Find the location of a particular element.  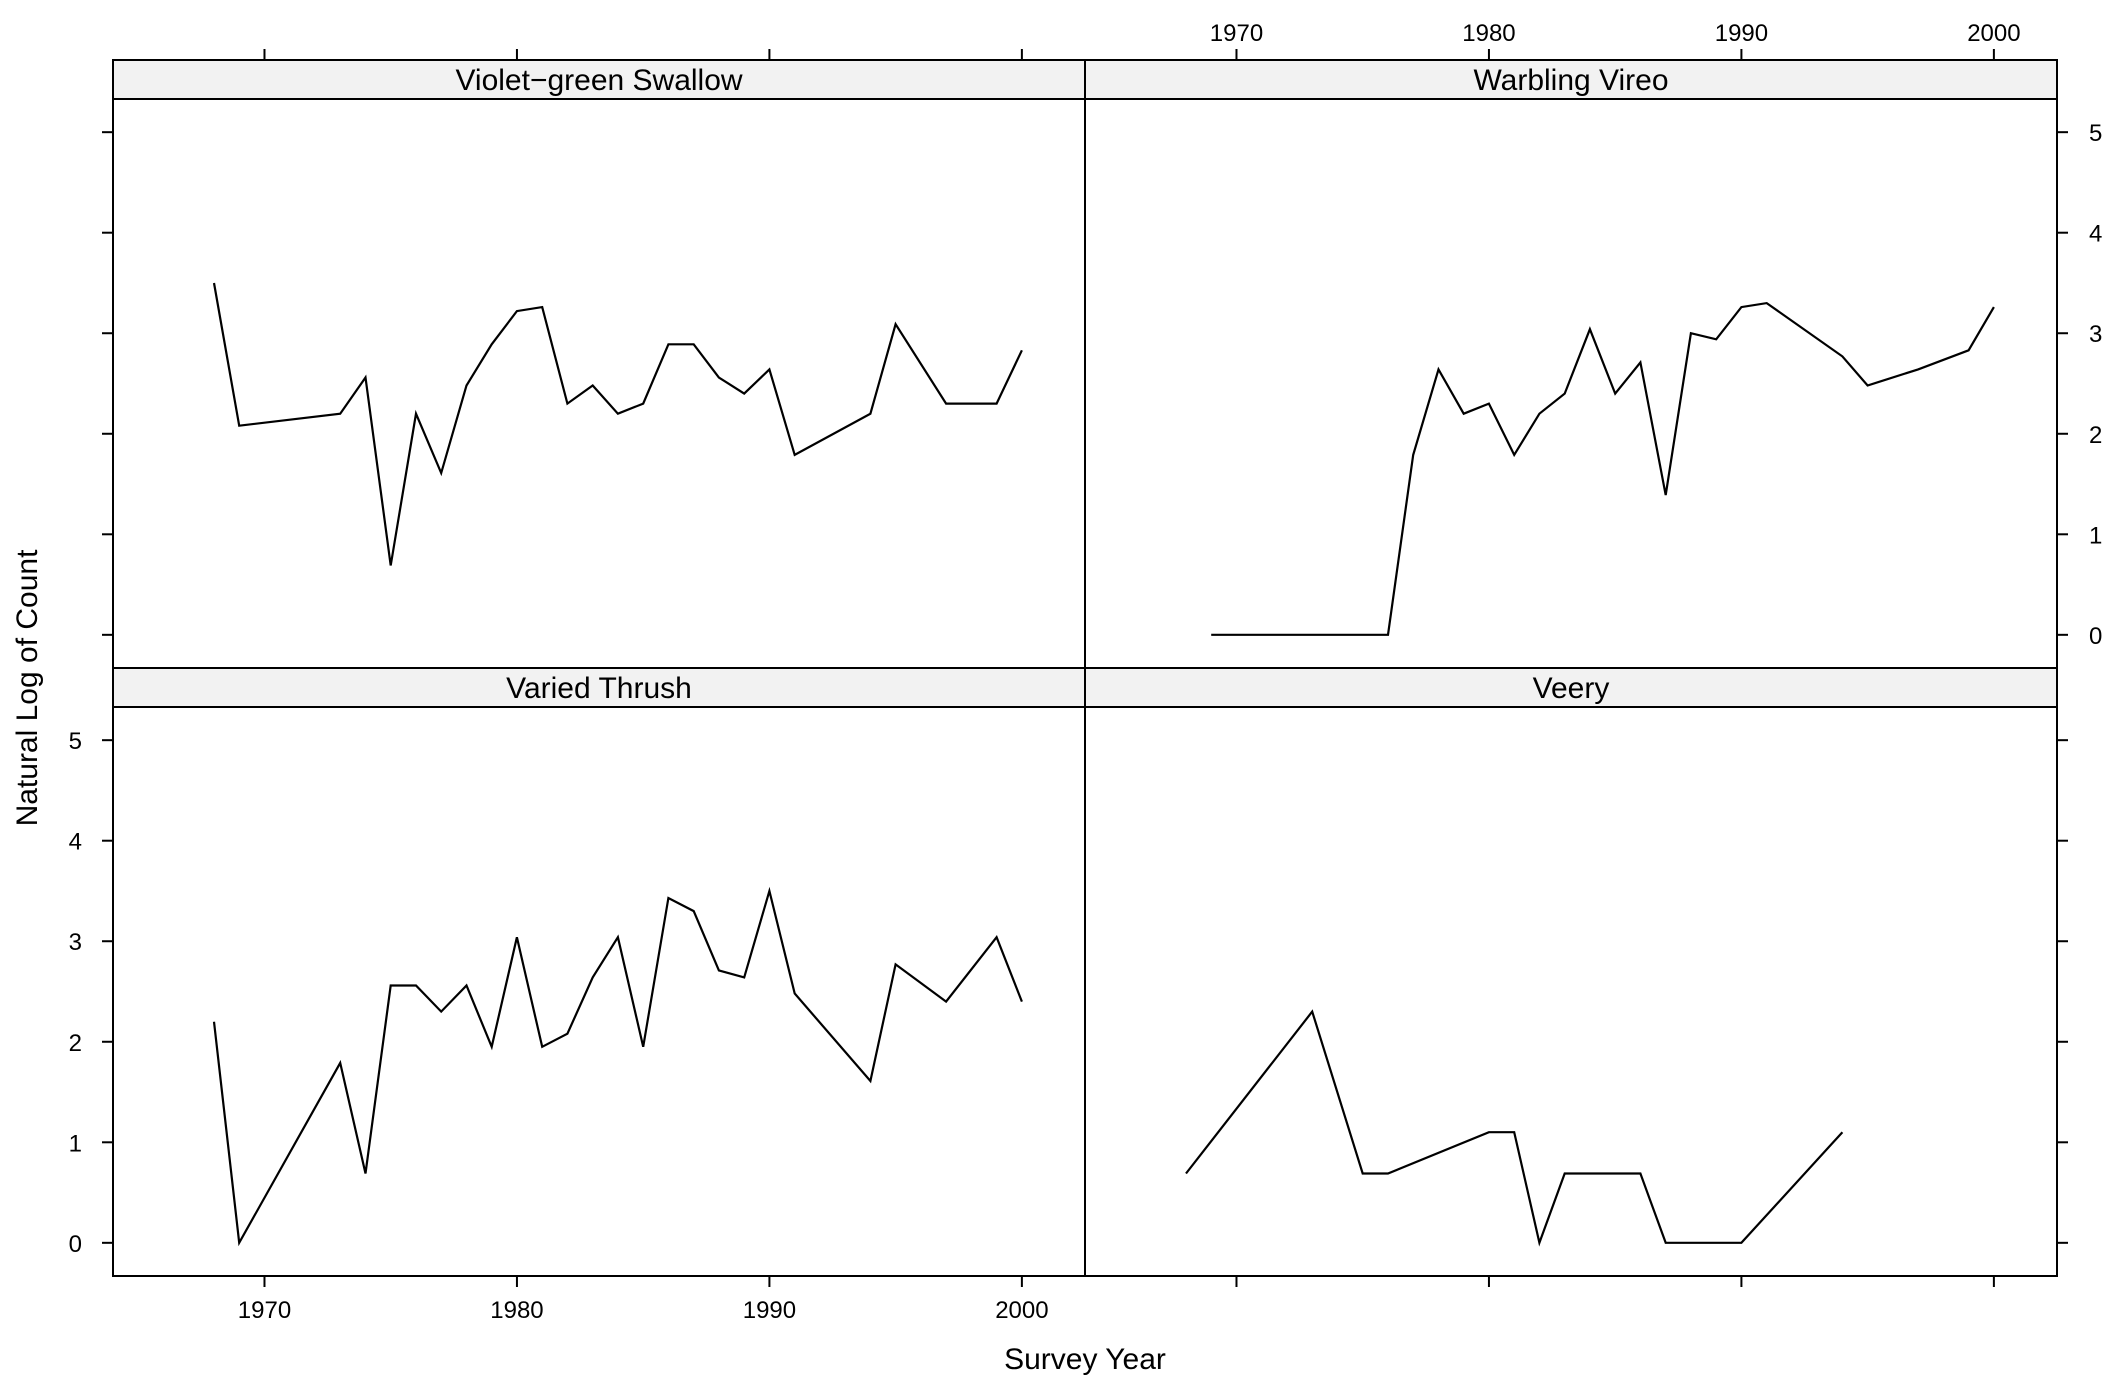

x-axis-title: Survey Year is located at coordinates (1085, 1359).